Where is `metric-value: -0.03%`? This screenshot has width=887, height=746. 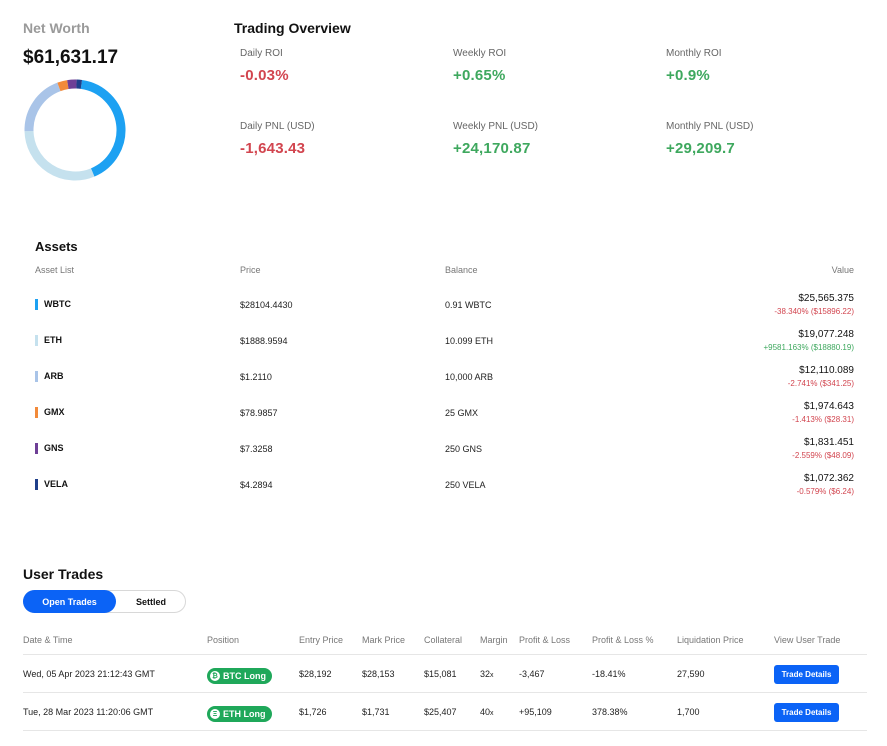 metric-value: -0.03% is located at coordinates (264, 75).